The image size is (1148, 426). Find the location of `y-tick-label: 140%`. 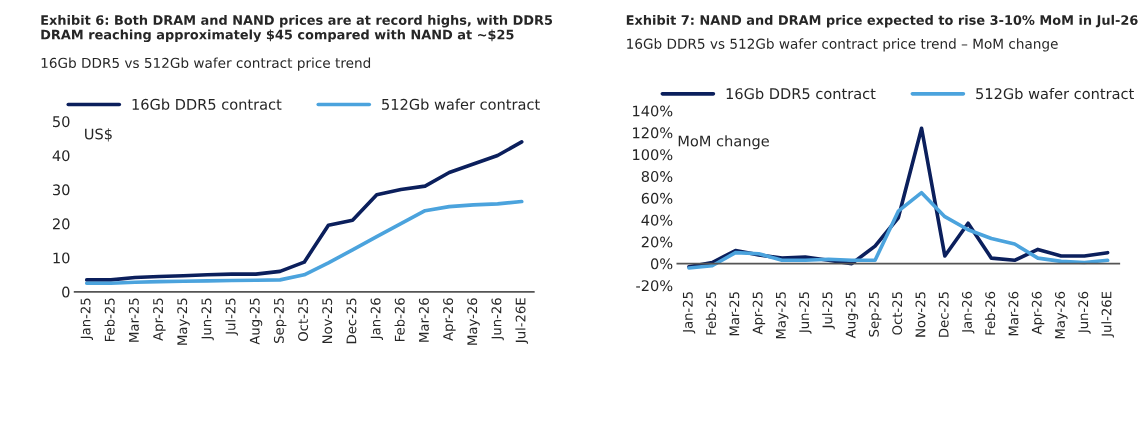

y-tick-label: 140% is located at coordinates (653, 111).